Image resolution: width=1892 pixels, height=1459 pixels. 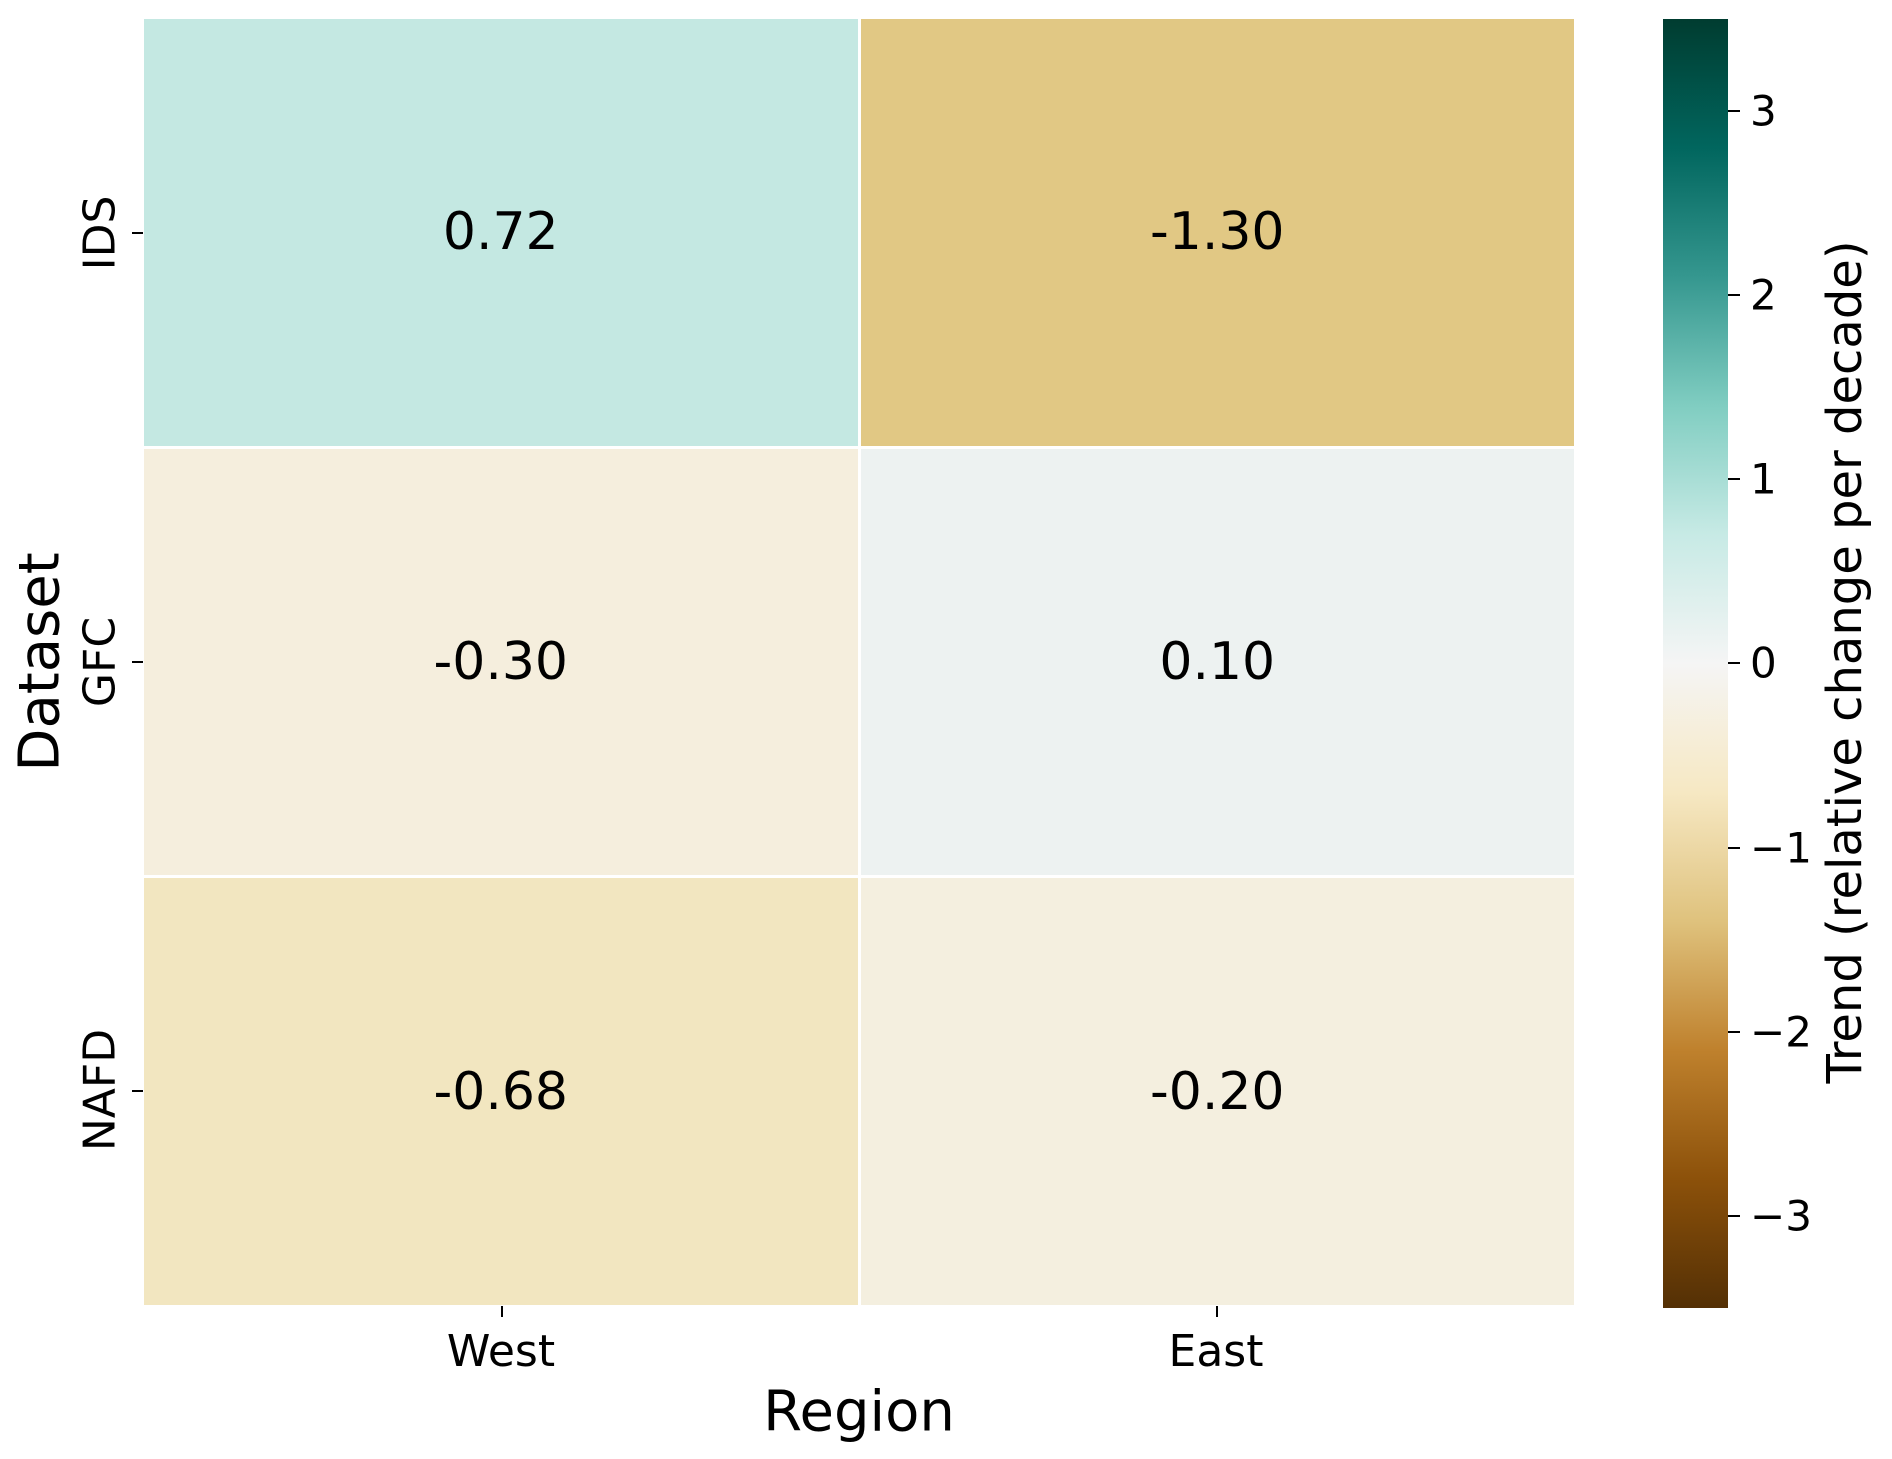 What do you see at coordinates (40, 662) in the screenshot?
I see `y-axis-title: Dataset` at bounding box center [40, 662].